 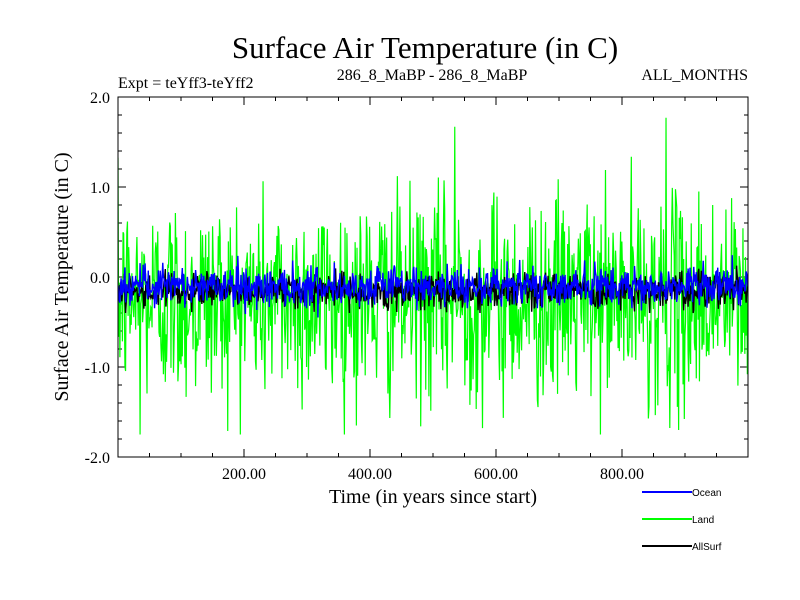 I want to click on experiment-label: Expt = teYff3-teYff2, so click(x=186, y=83).